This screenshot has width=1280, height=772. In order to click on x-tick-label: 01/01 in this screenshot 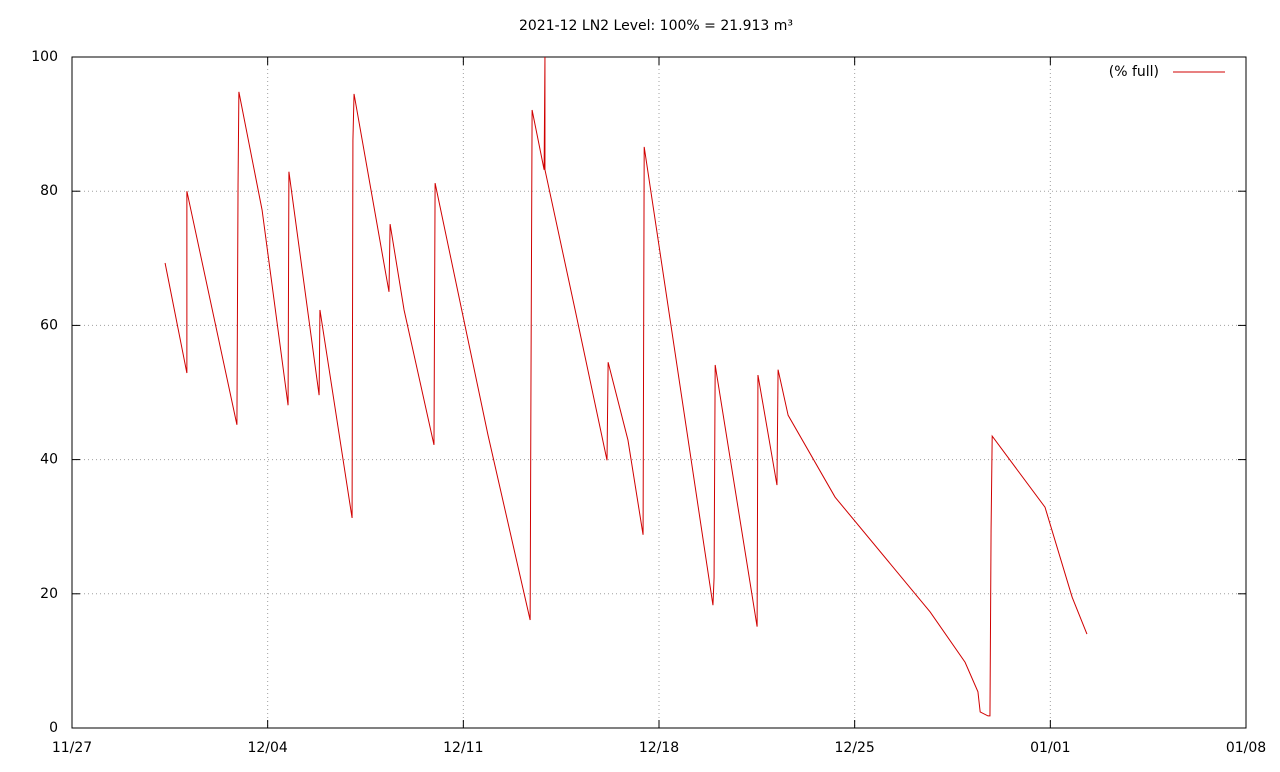, I will do `click(1050, 748)`.